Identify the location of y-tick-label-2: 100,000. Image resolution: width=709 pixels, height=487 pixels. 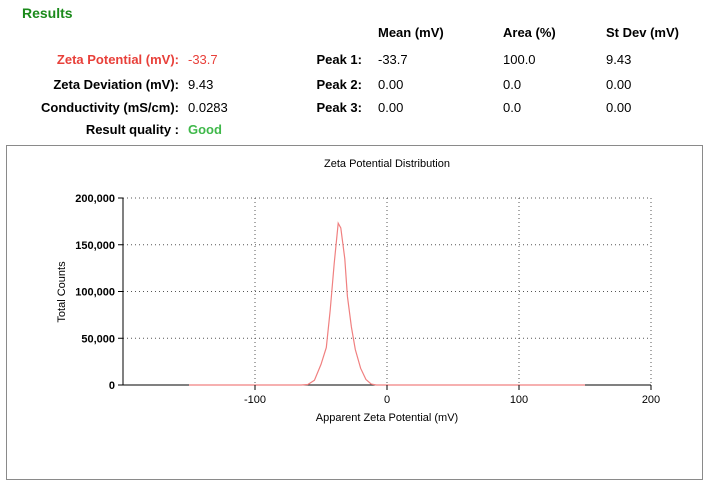
(95, 293).